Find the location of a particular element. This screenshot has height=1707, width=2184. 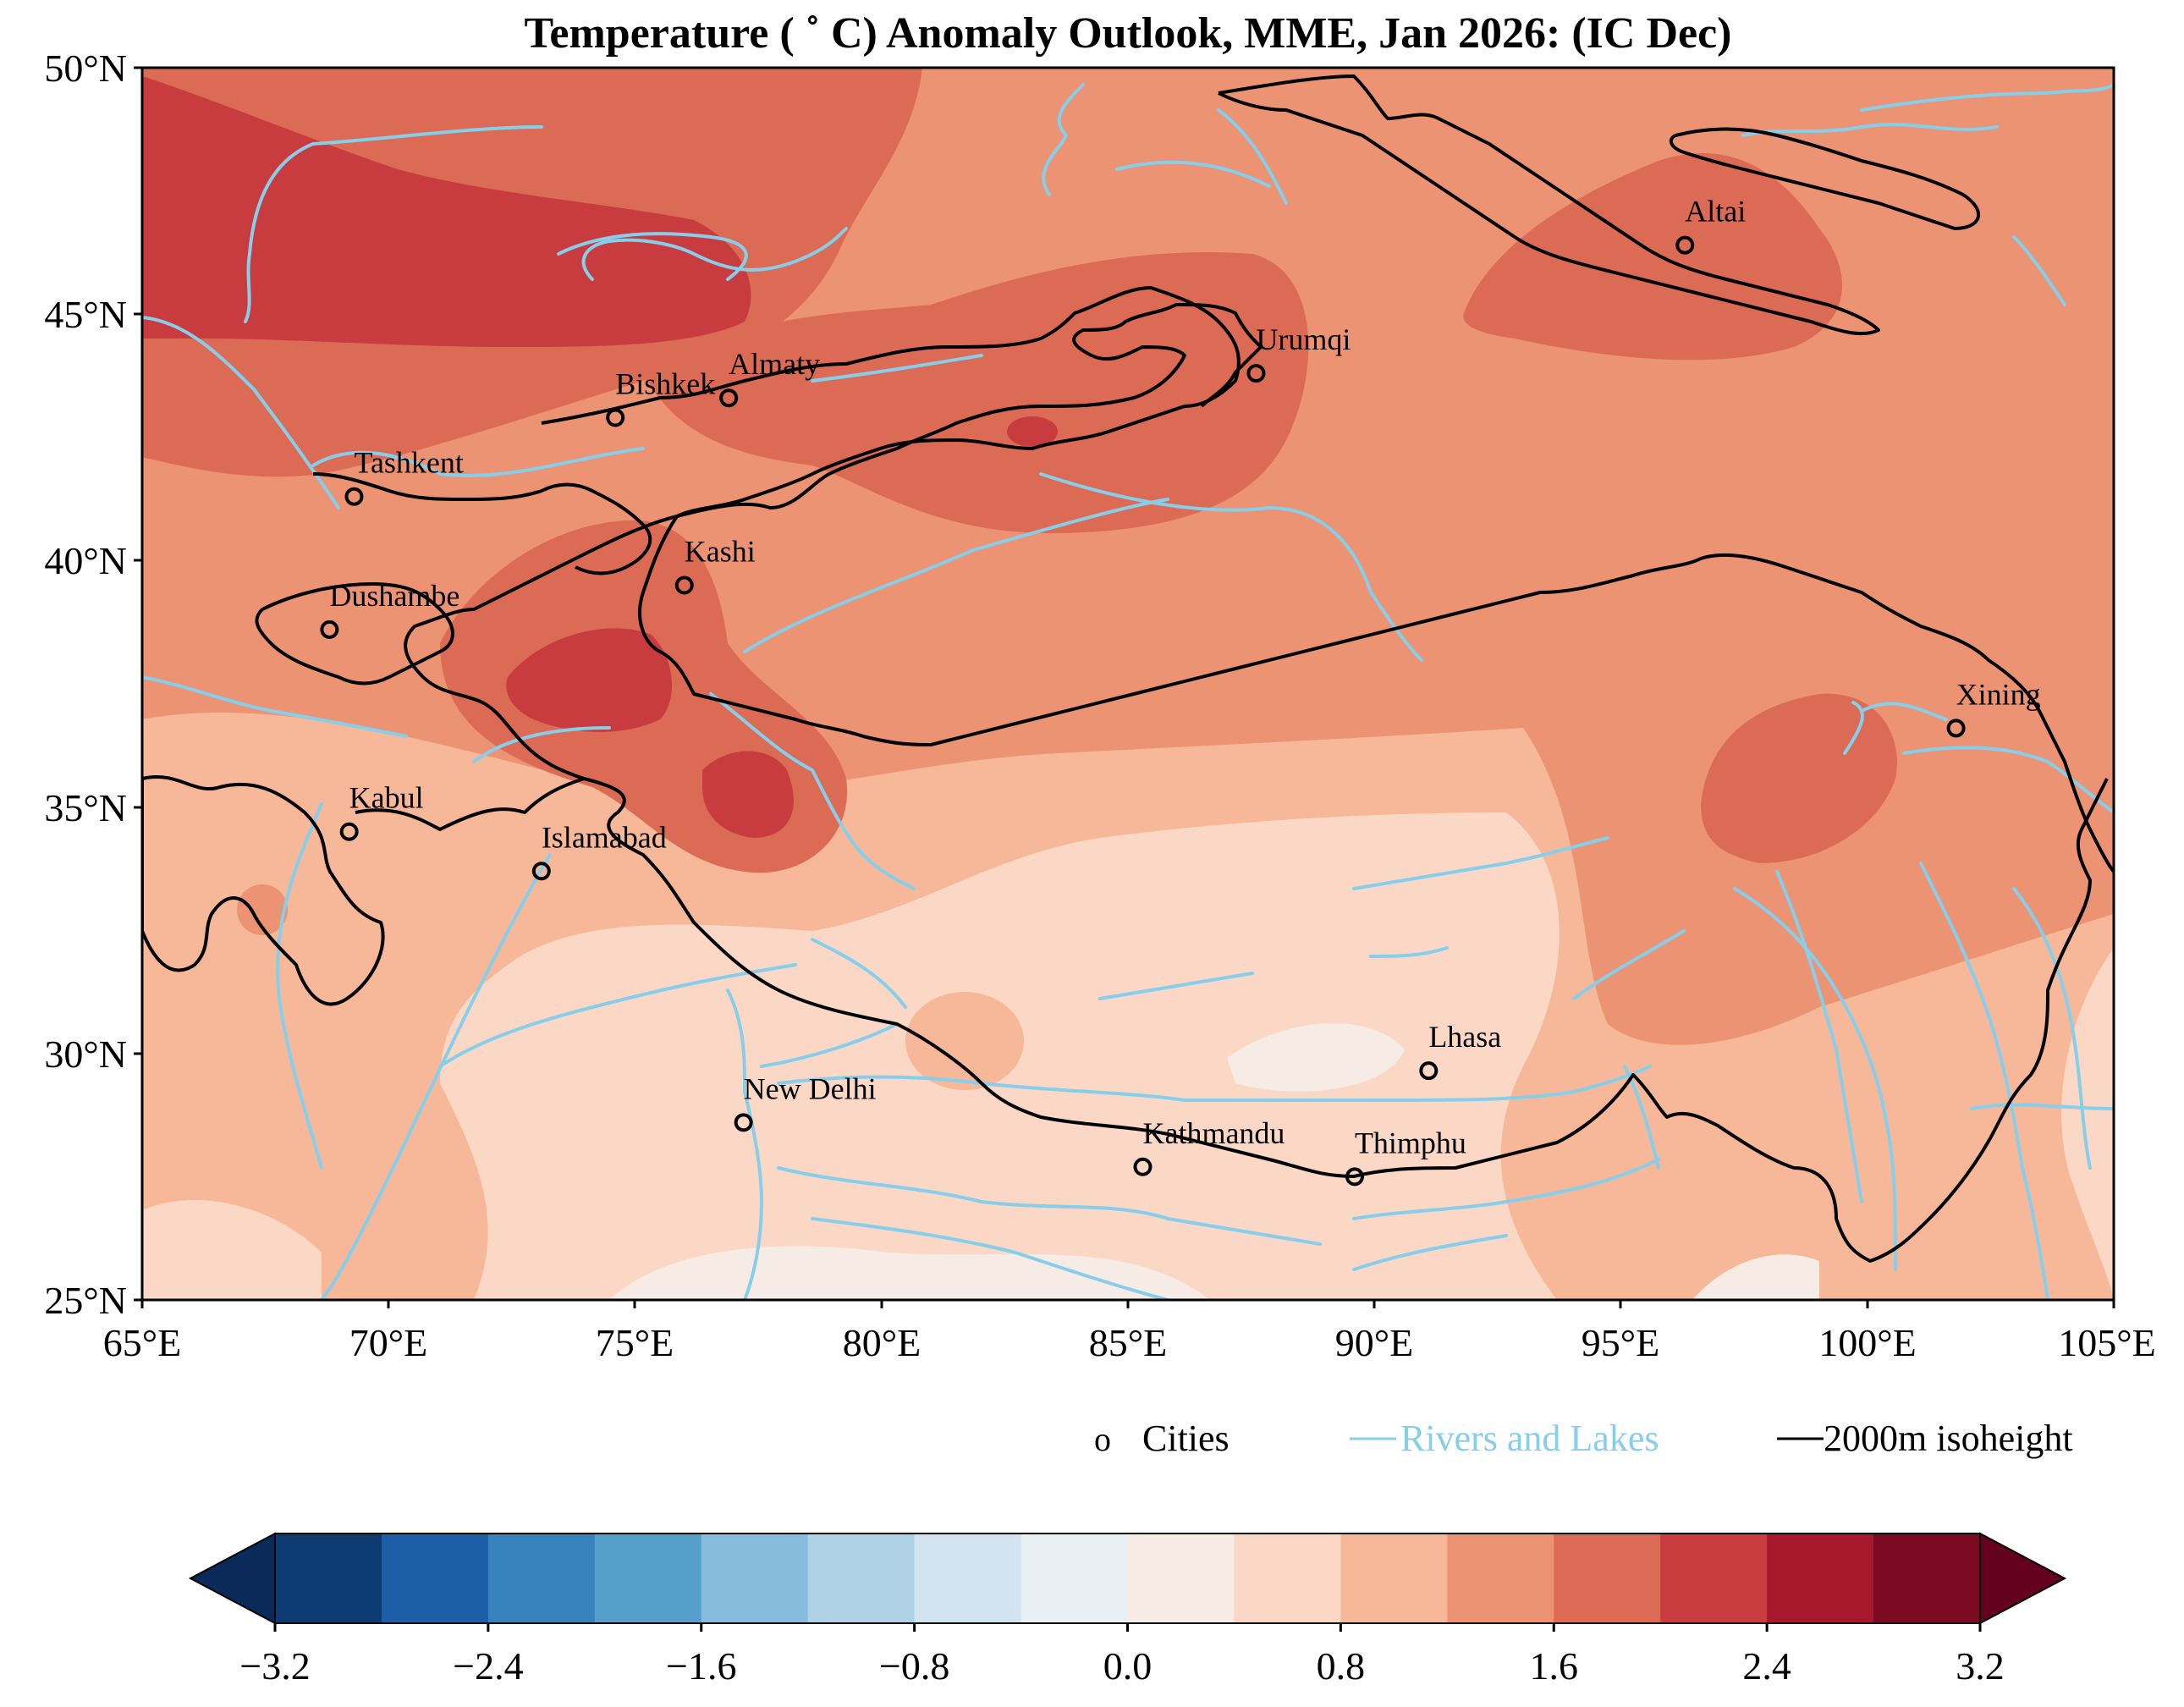

lon-tick-label: 100°E is located at coordinates (1867, 1342).